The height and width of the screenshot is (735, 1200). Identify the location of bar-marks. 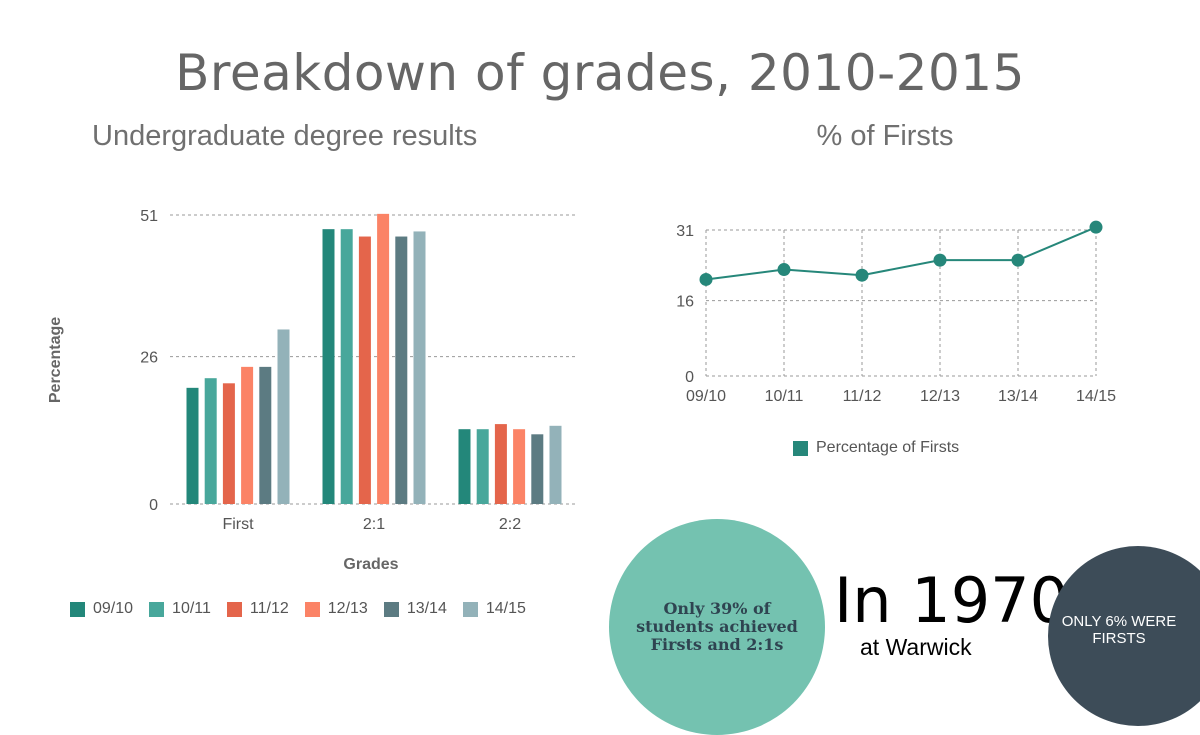
(374, 359).